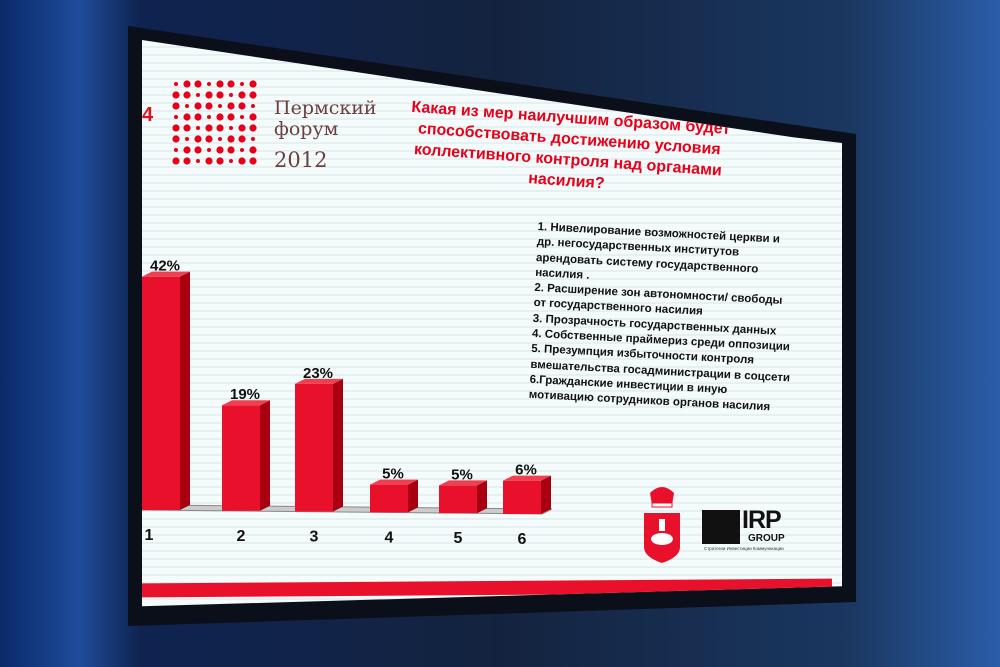 This screenshot has height=667, width=1000. Describe the element at coordinates (149, 535) in the screenshot. I see `category-label: 1` at that location.